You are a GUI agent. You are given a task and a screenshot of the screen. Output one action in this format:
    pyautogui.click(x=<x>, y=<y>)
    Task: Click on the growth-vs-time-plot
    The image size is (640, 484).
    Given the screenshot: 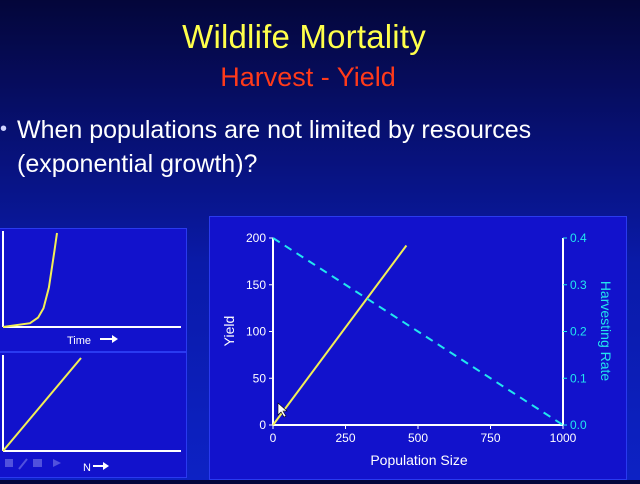 What is the action you would take?
    pyautogui.click(x=91, y=279)
    